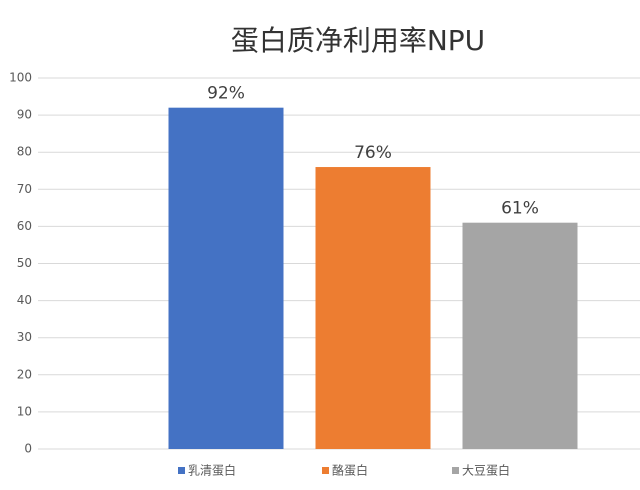 This screenshot has height=490, width=640. I want to click on value-label: 92%, so click(226, 94).